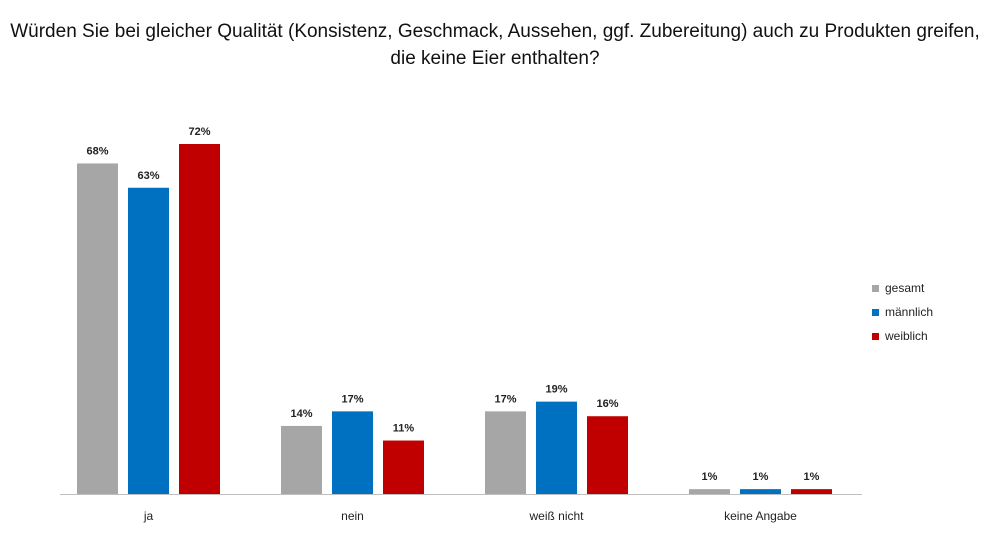 The width and height of the screenshot is (990, 548). What do you see at coordinates (760, 491) in the screenshot?
I see `bar-männlich-3` at bounding box center [760, 491].